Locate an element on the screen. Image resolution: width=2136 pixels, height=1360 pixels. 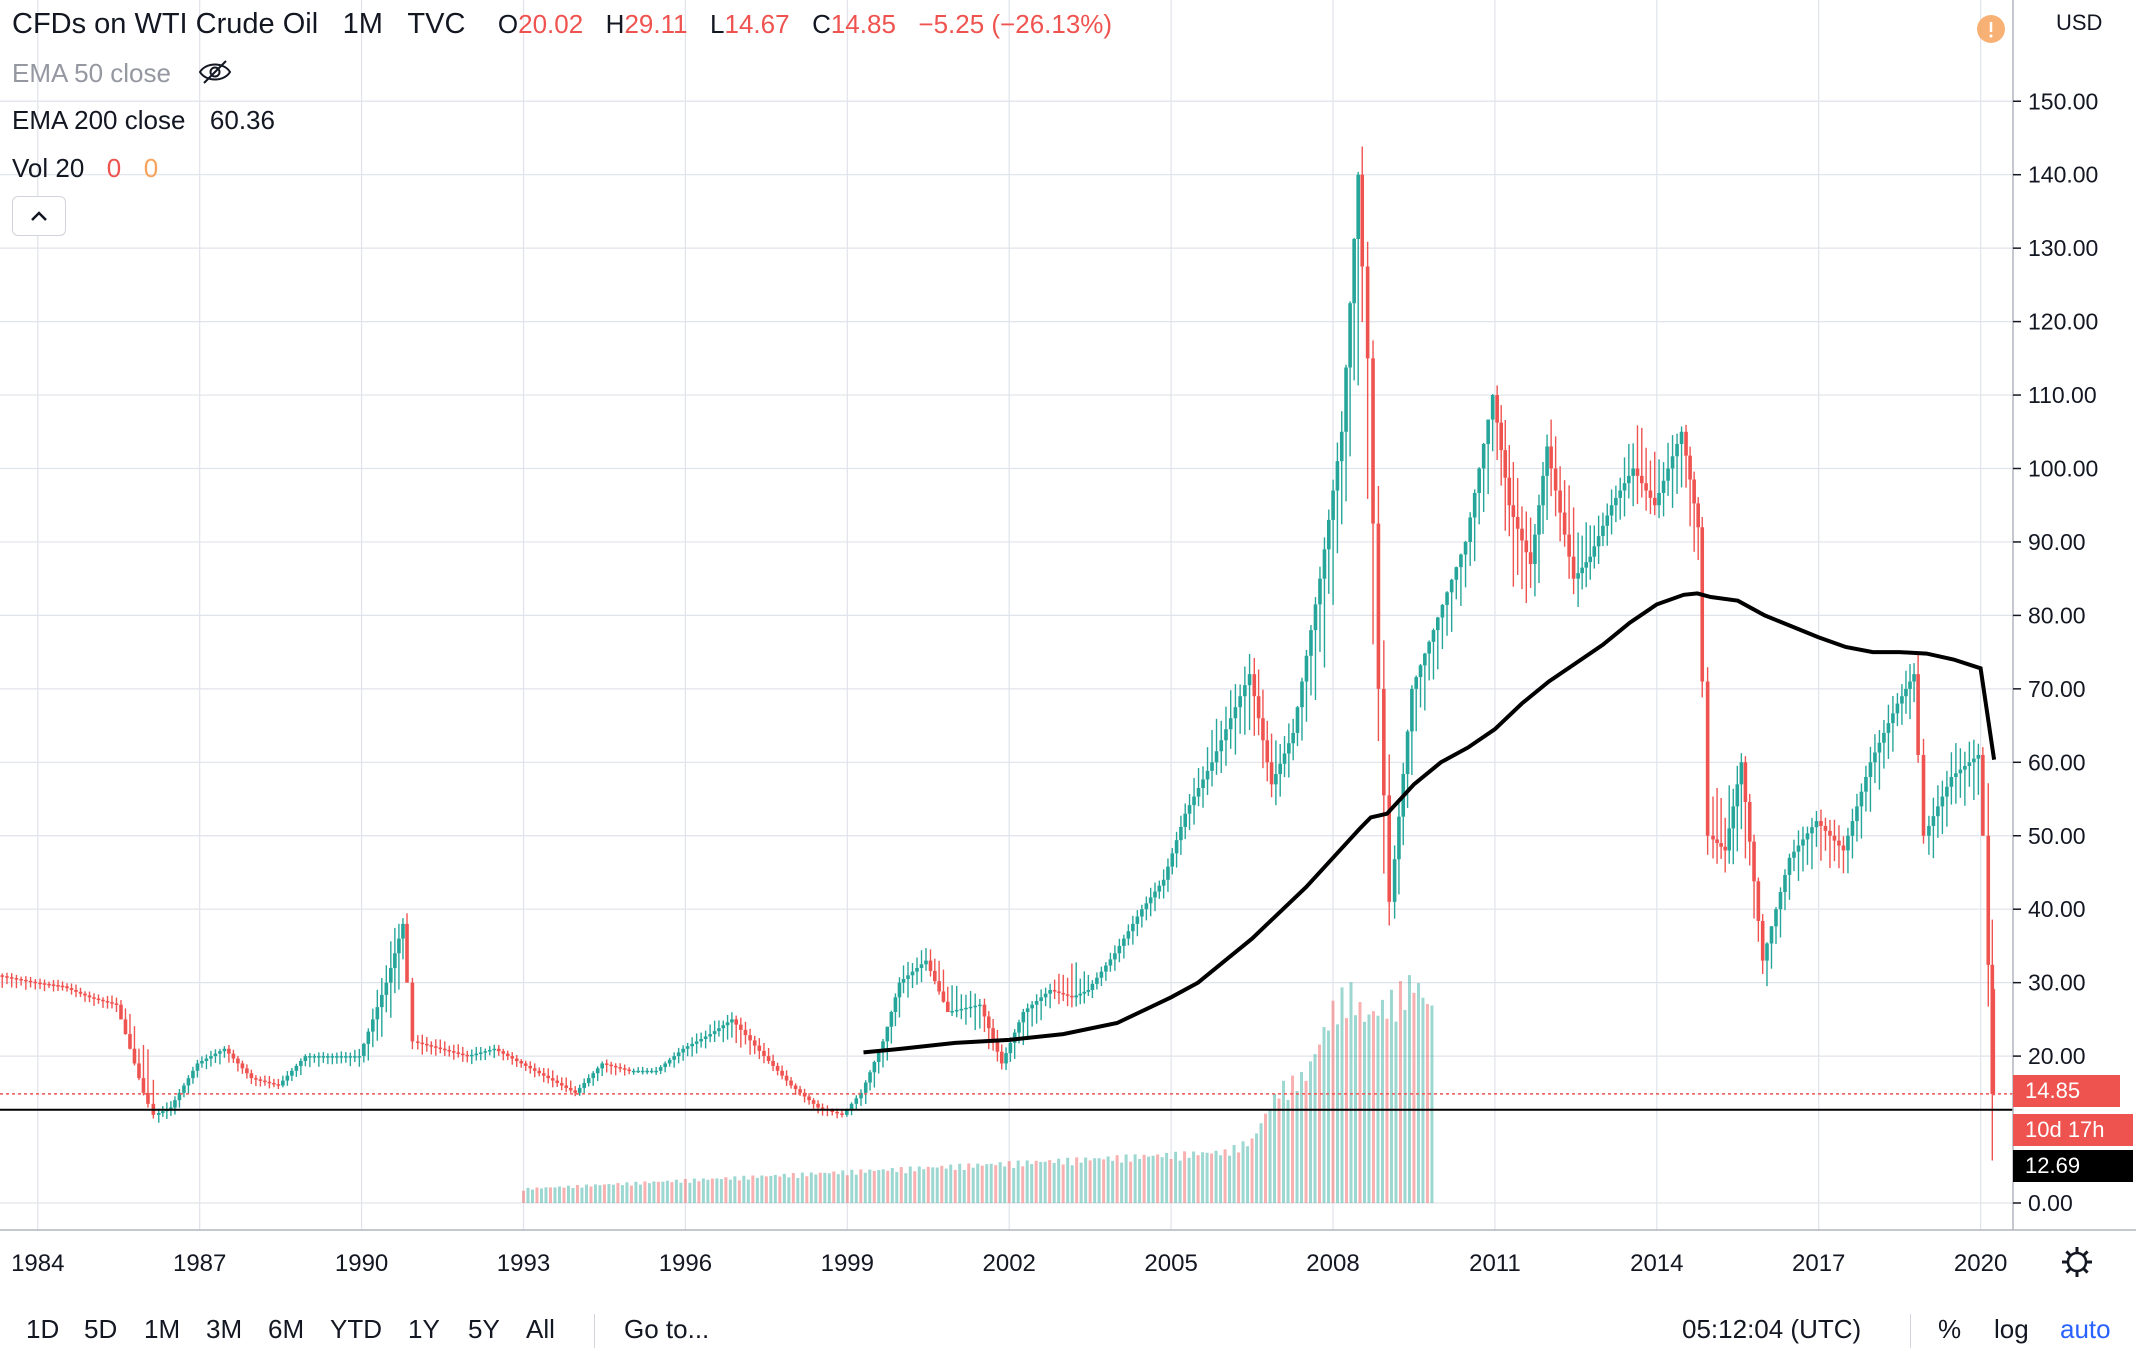
collapse-legend-button is located at coordinates (39, 216).